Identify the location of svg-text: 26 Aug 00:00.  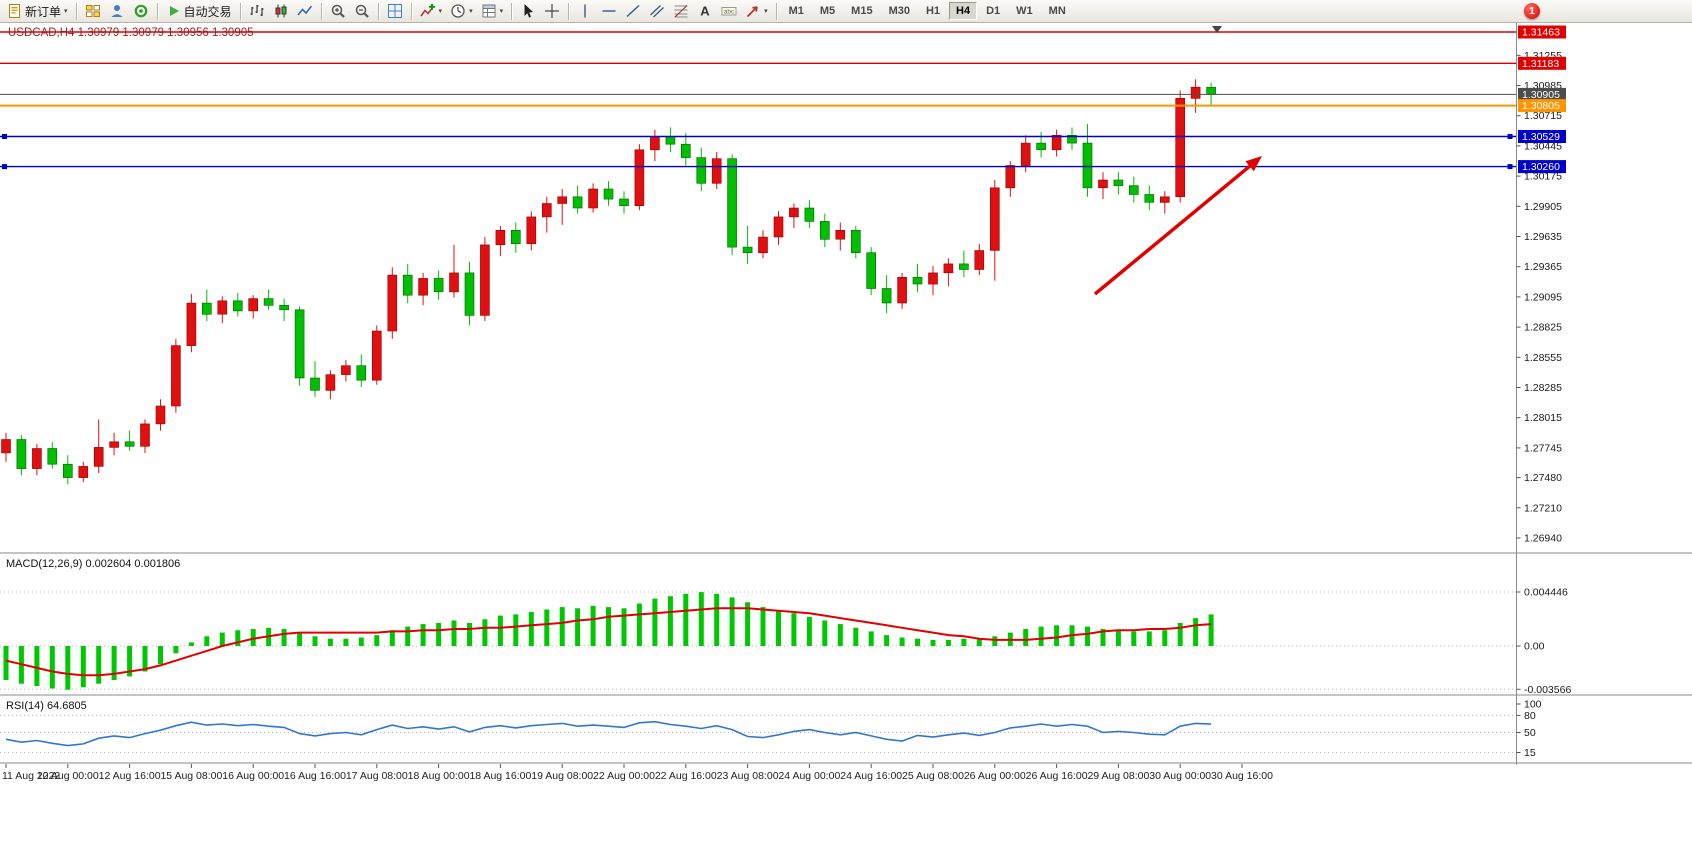
(995, 776).